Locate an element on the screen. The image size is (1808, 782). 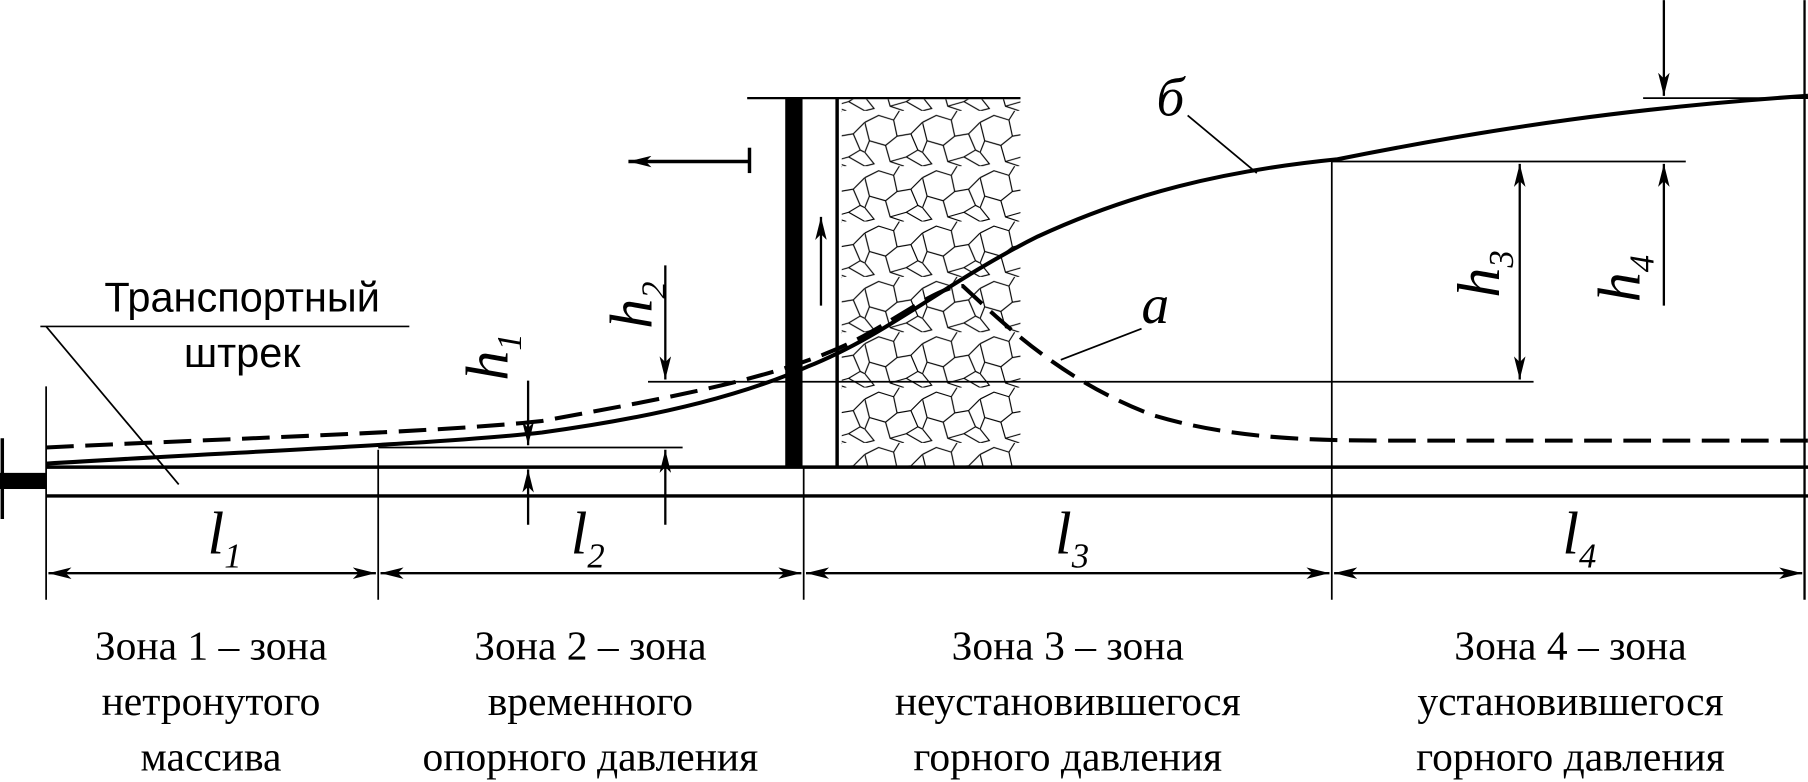
zone-label: нетронутого is located at coordinates (211, 701).